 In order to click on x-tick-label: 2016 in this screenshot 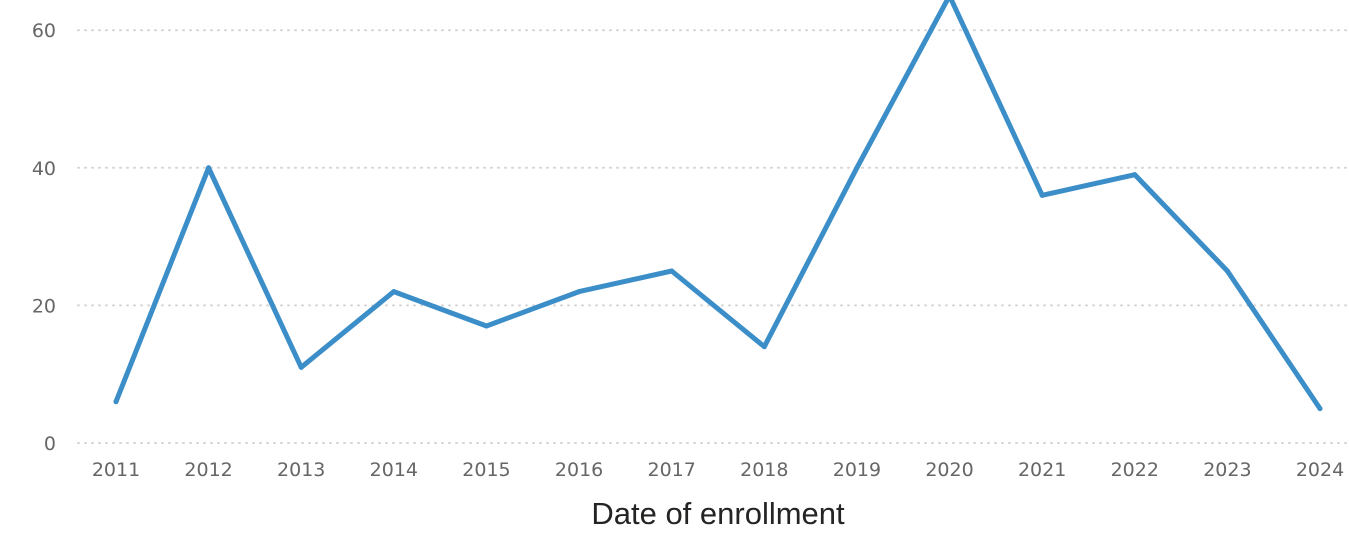, I will do `click(579, 470)`.